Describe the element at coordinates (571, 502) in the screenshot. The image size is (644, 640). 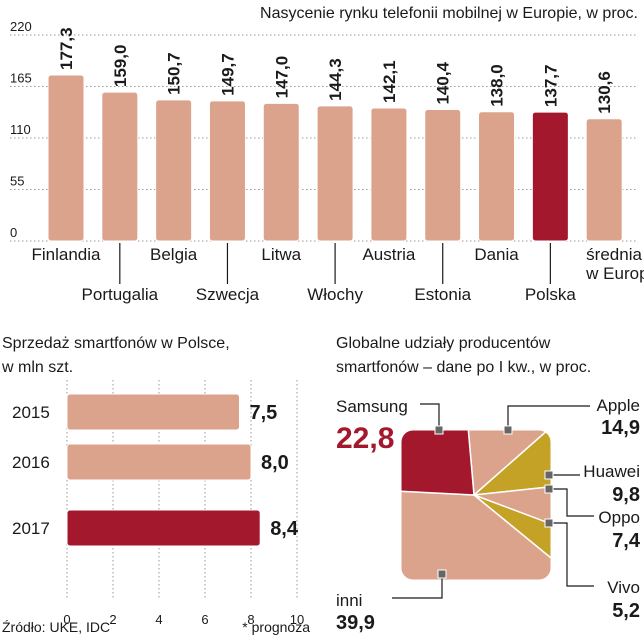
I see `pie-leader-oppo` at that location.